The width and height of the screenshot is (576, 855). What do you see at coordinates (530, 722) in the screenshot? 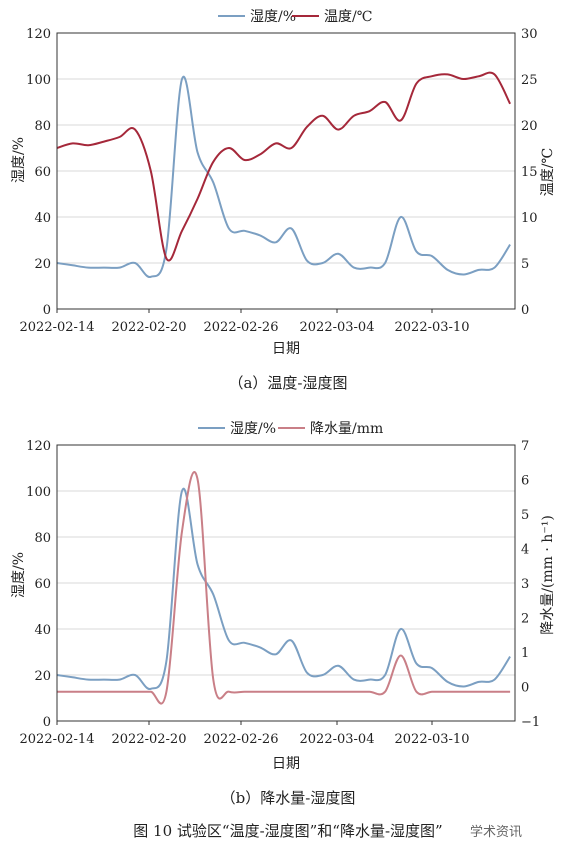
I see `right-tick-label: −1` at bounding box center [530, 722].